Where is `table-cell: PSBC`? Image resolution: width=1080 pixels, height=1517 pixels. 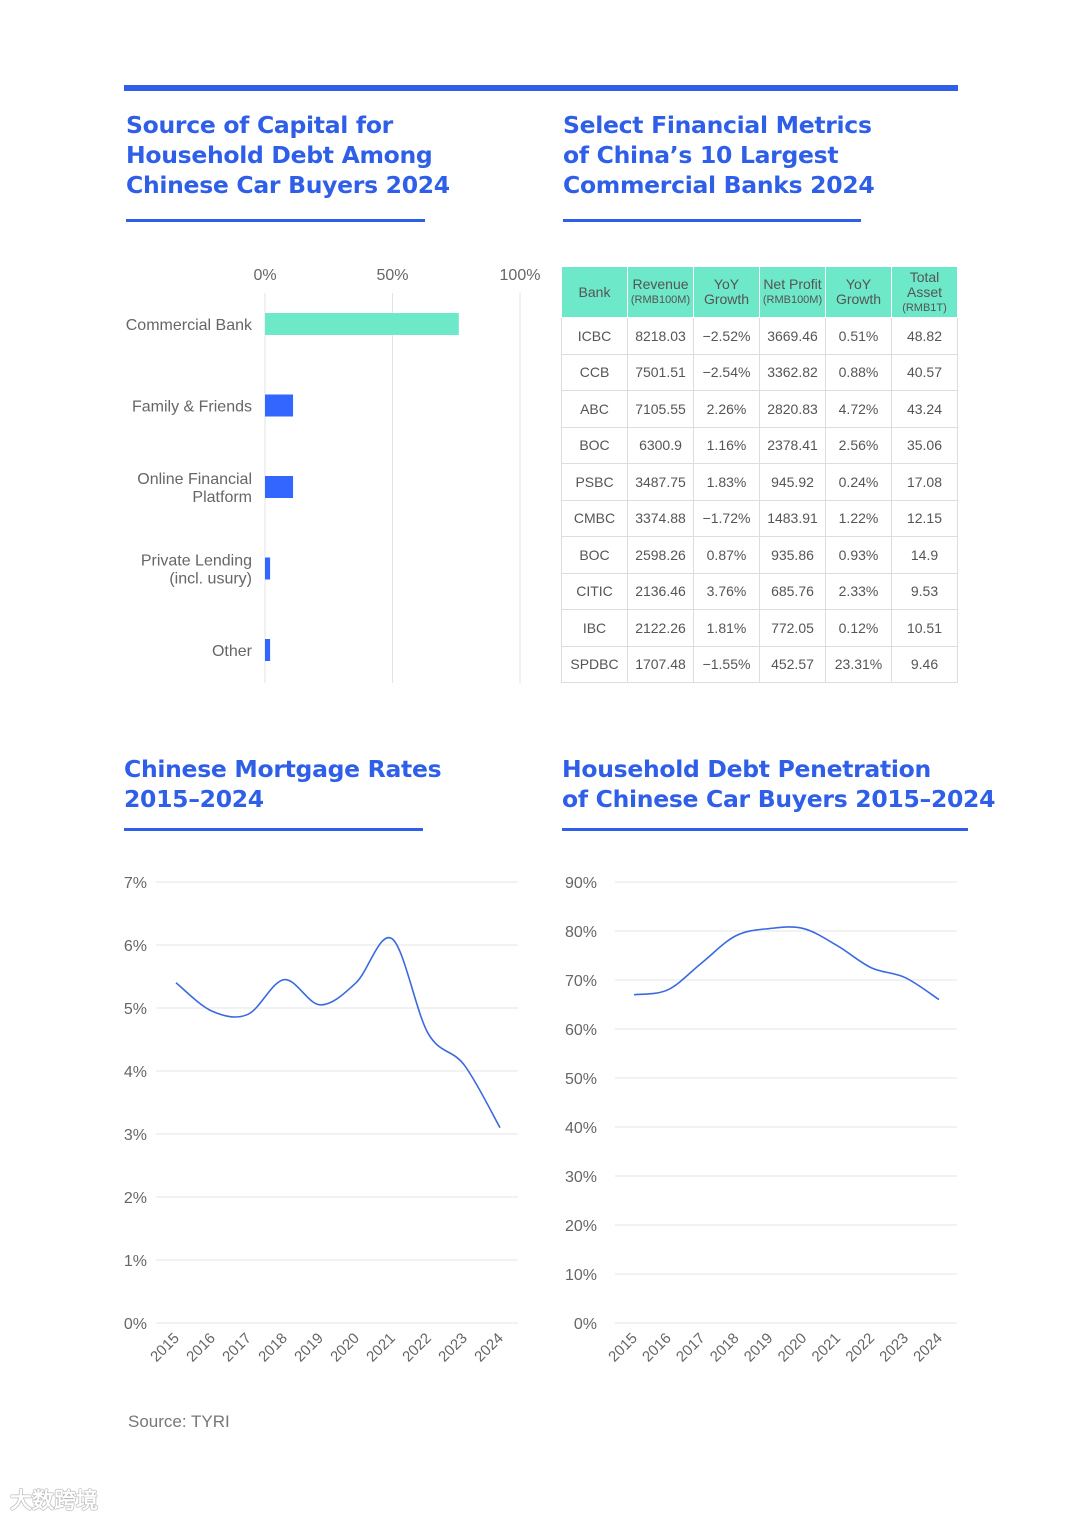 table-cell: PSBC is located at coordinates (594, 482).